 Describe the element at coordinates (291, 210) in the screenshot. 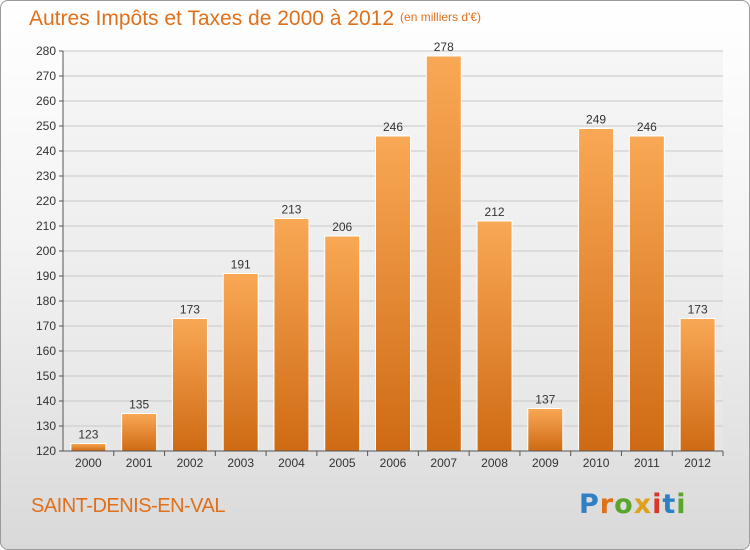

I see `data-label-2004: 213` at that location.